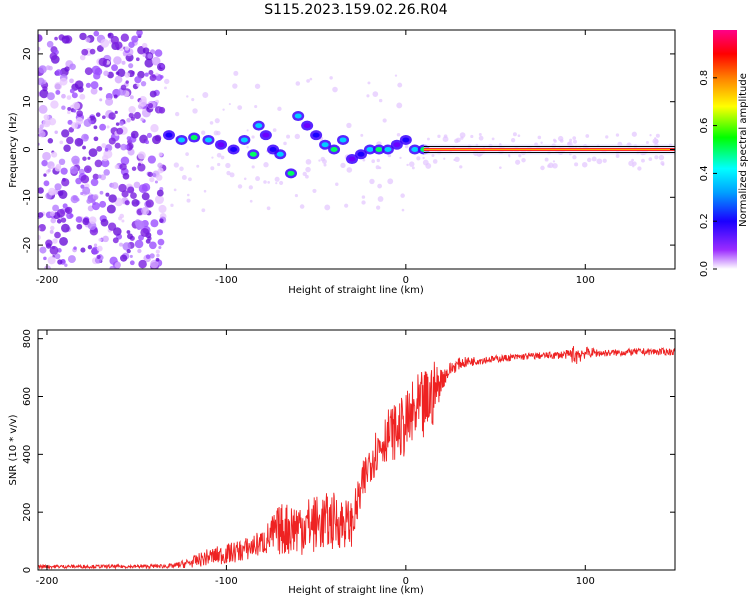 The width and height of the screenshot is (750, 600). I want to click on colorbar-gradient, so click(725, 149).